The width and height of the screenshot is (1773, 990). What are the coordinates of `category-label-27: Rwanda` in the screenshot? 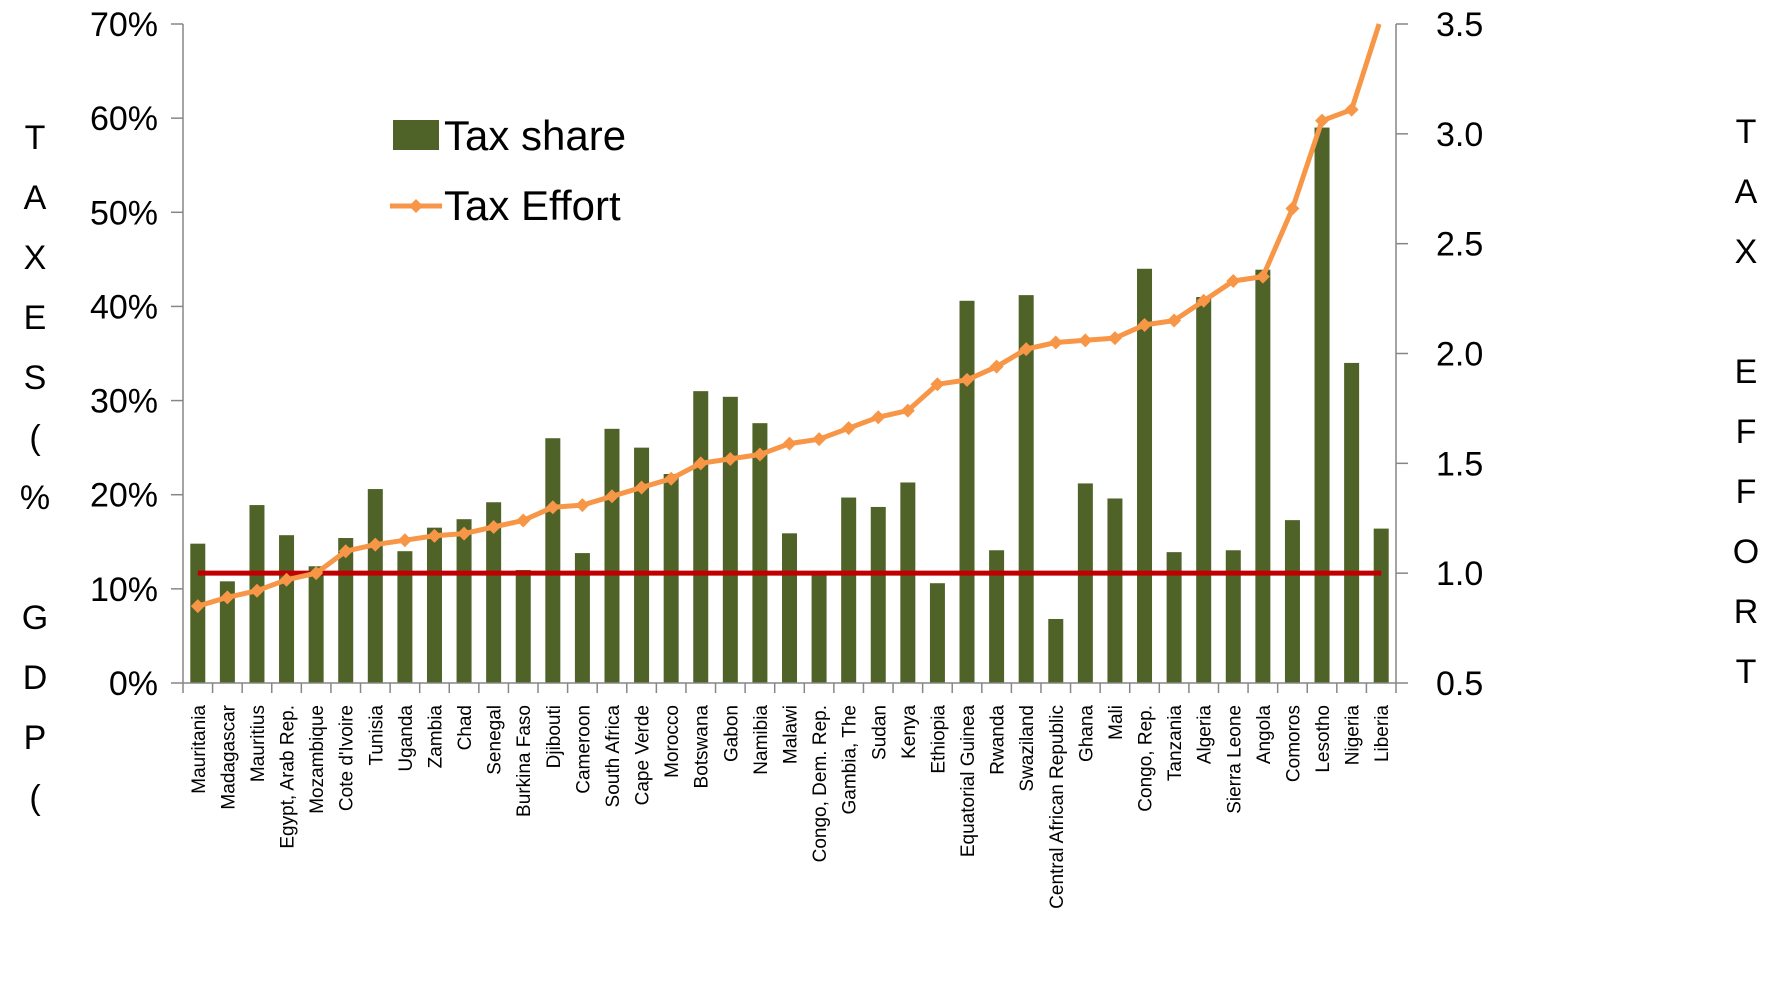 It's located at (998, 740).